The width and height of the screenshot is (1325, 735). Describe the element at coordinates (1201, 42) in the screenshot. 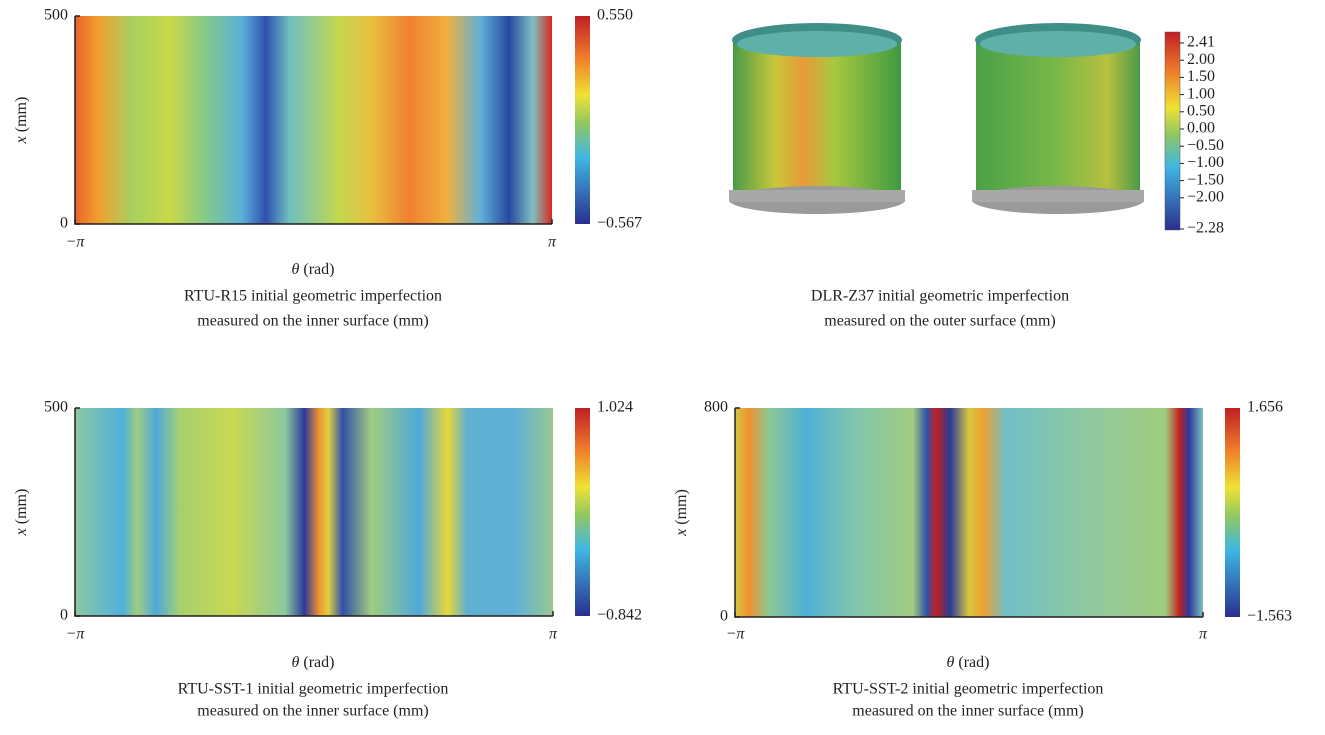

I see `colorbar-tick-label: 2.41` at that location.